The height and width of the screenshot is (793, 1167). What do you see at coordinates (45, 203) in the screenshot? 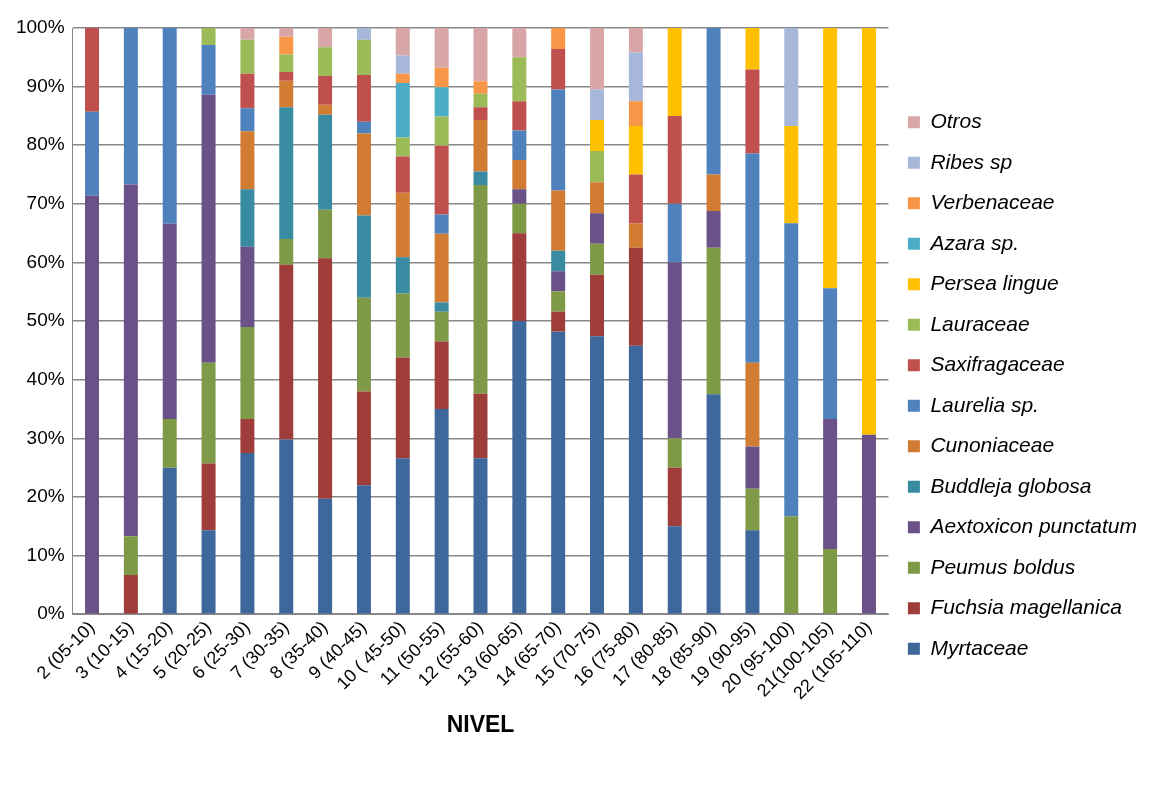
I see `y-tick-label: 70%` at bounding box center [45, 203].